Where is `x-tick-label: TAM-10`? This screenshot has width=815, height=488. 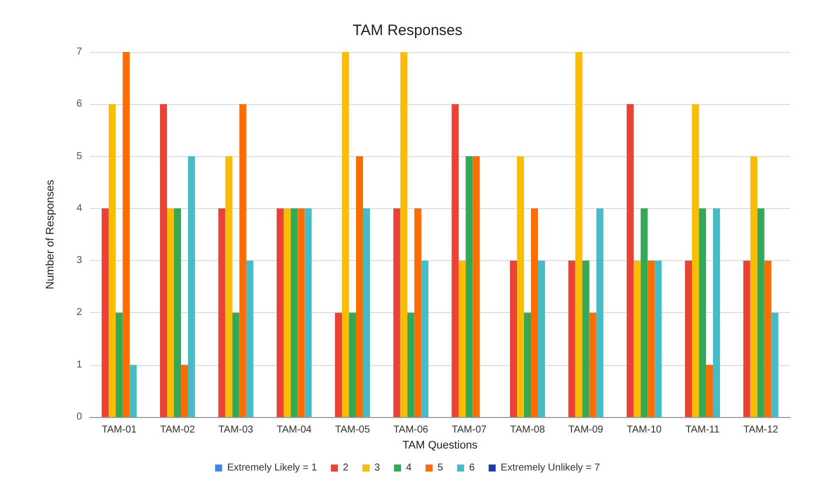
x-tick-label: TAM-10 is located at coordinates (644, 430).